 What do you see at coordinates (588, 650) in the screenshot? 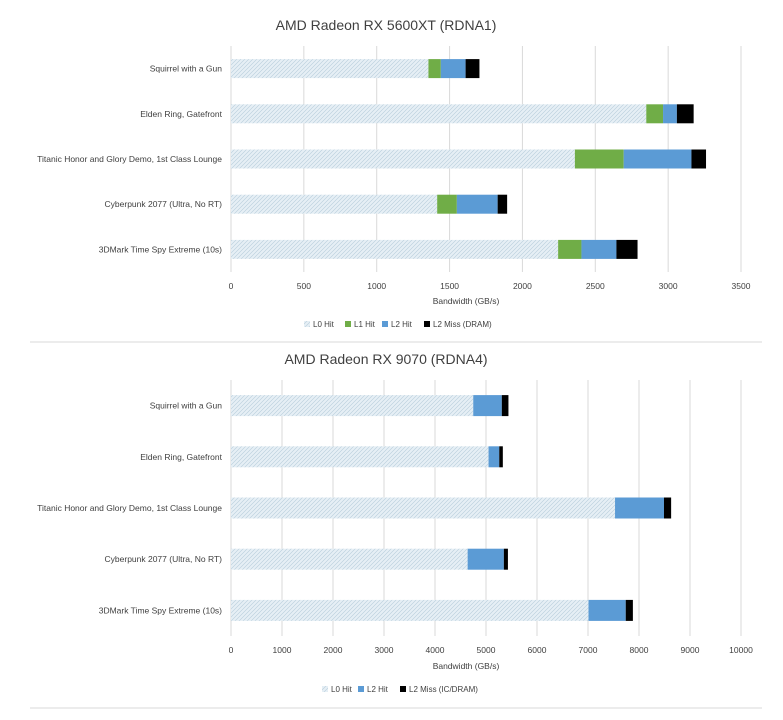
I see `x-tick-label: 7000` at bounding box center [588, 650].